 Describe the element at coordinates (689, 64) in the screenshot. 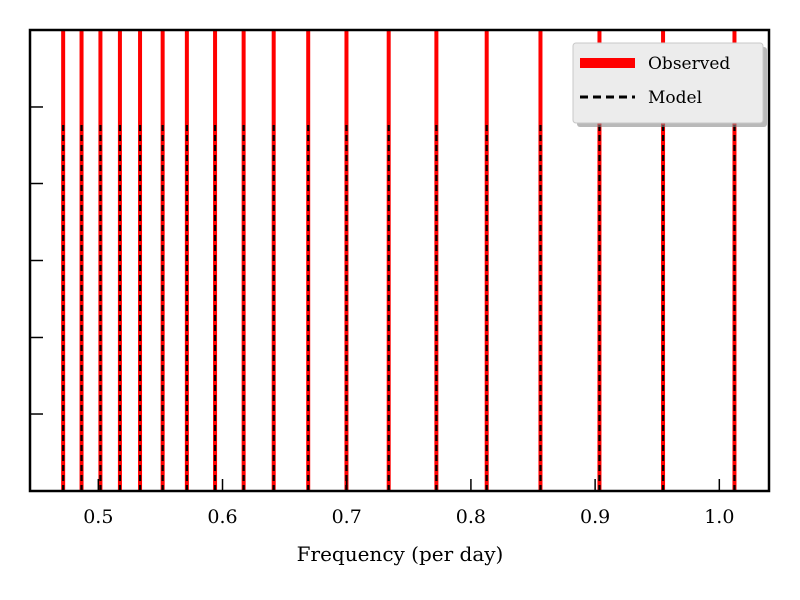

I see `legend-label-observed: Observed` at that location.